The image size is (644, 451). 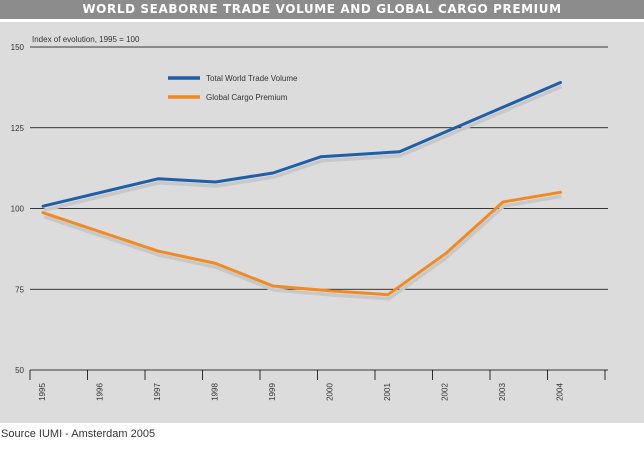 What do you see at coordinates (157, 392) in the screenshot?
I see `x-tick-label: 1997` at bounding box center [157, 392].